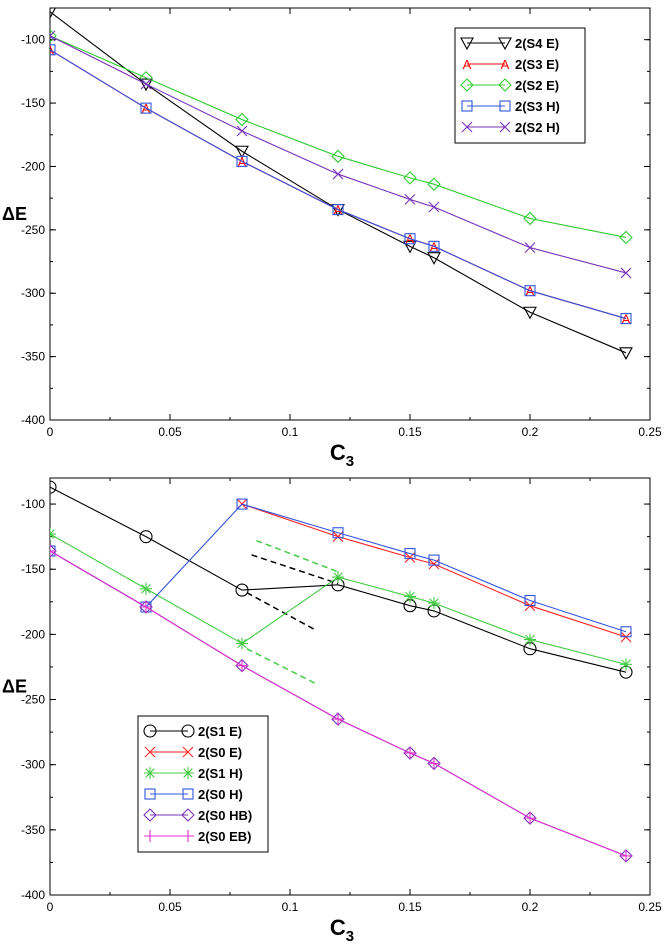 This screenshot has width=667, height=945. I want to click on legend-item: 2(S0 EB), so click(197, 836).